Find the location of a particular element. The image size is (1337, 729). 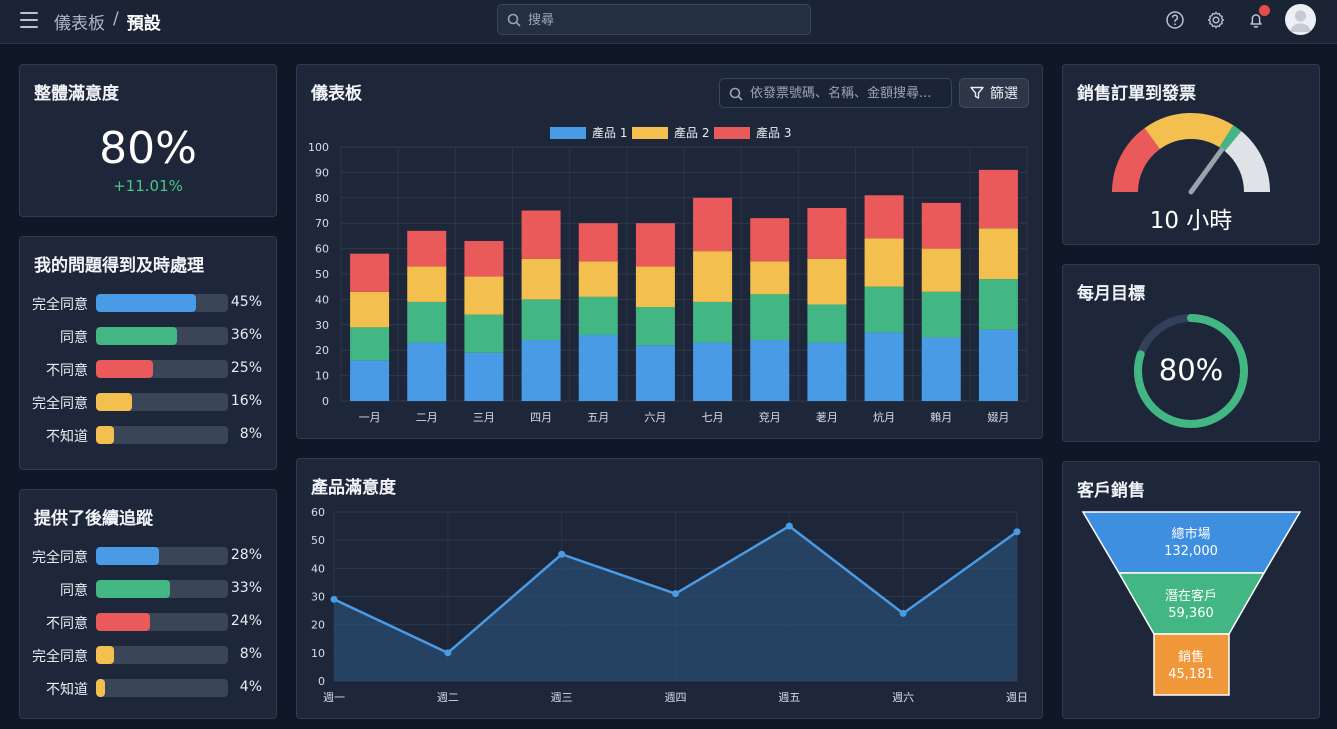

x-tick-label: 週四 is located at coordinates (676, 697).